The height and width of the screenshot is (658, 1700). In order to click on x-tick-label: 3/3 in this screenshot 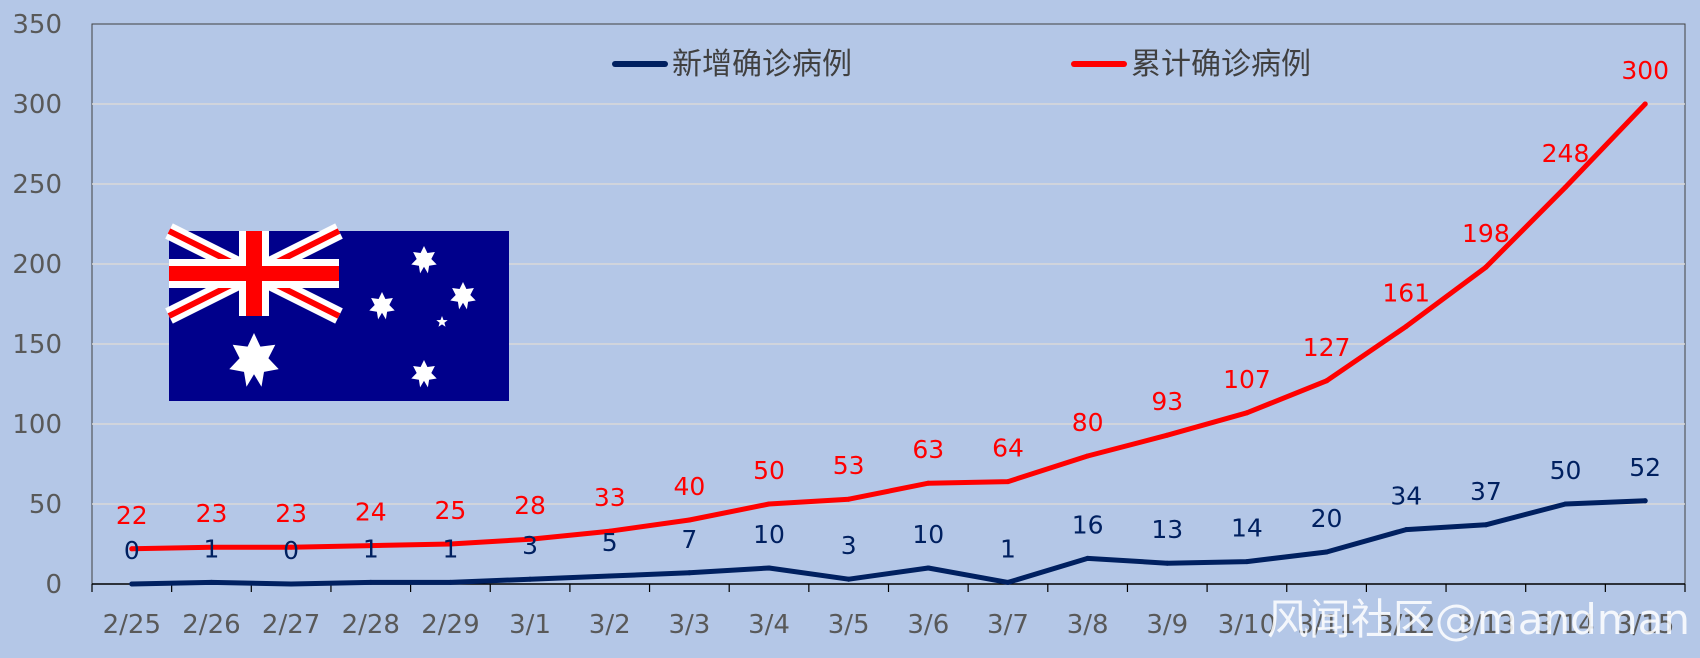, I will do `click(689, 625)`.